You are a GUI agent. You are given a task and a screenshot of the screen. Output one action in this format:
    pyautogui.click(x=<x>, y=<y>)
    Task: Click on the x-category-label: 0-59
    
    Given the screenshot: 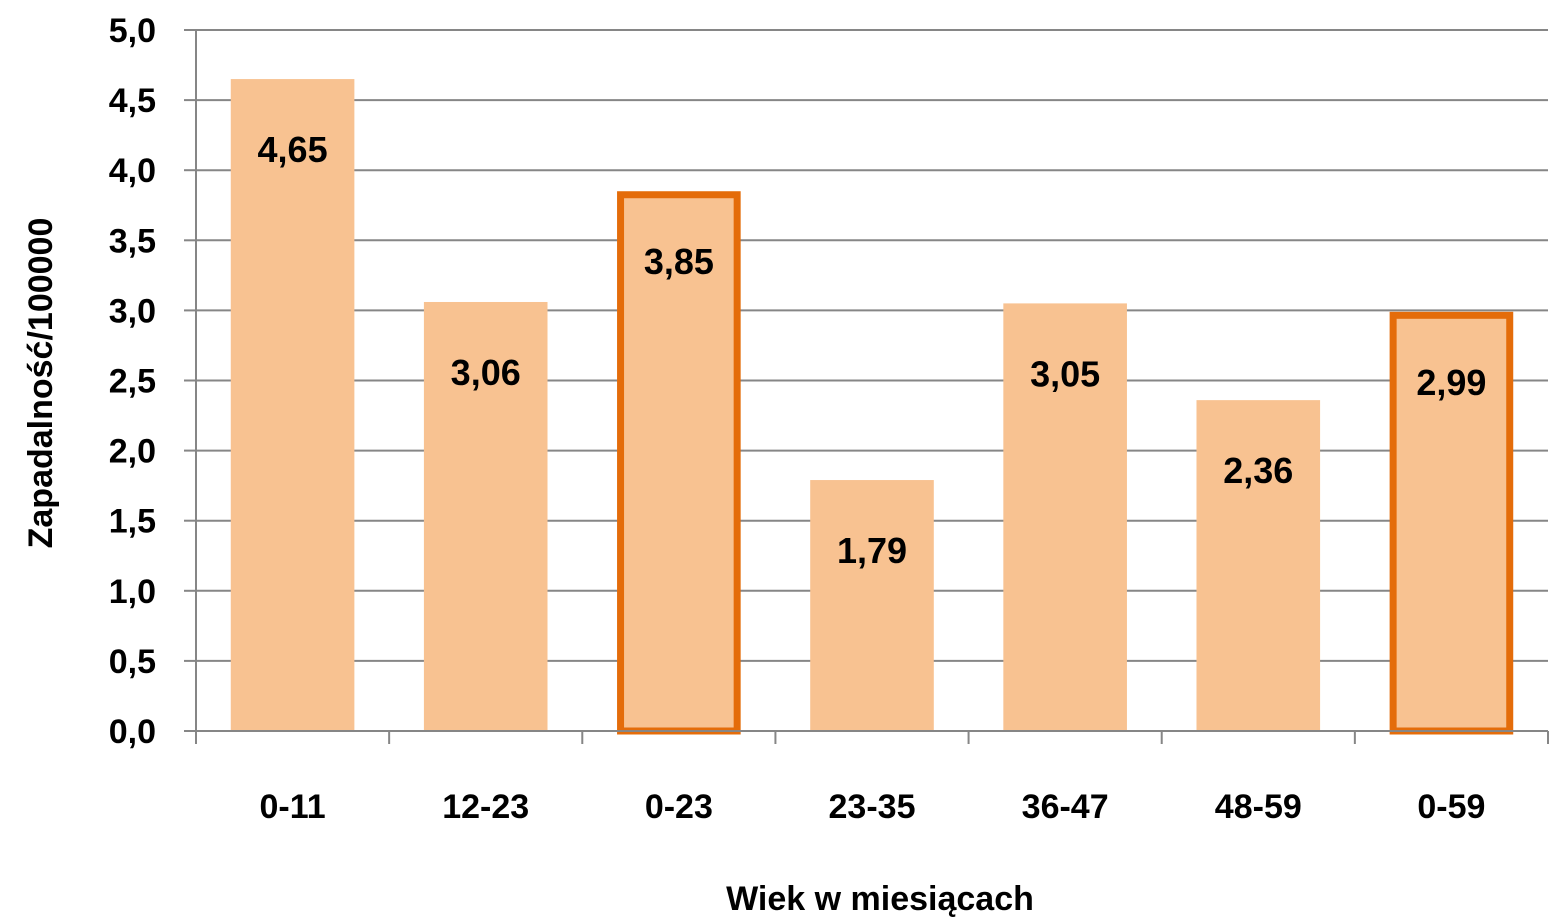 What is the action you would take?
    pyautogui.click(x=1451, y=807)
    